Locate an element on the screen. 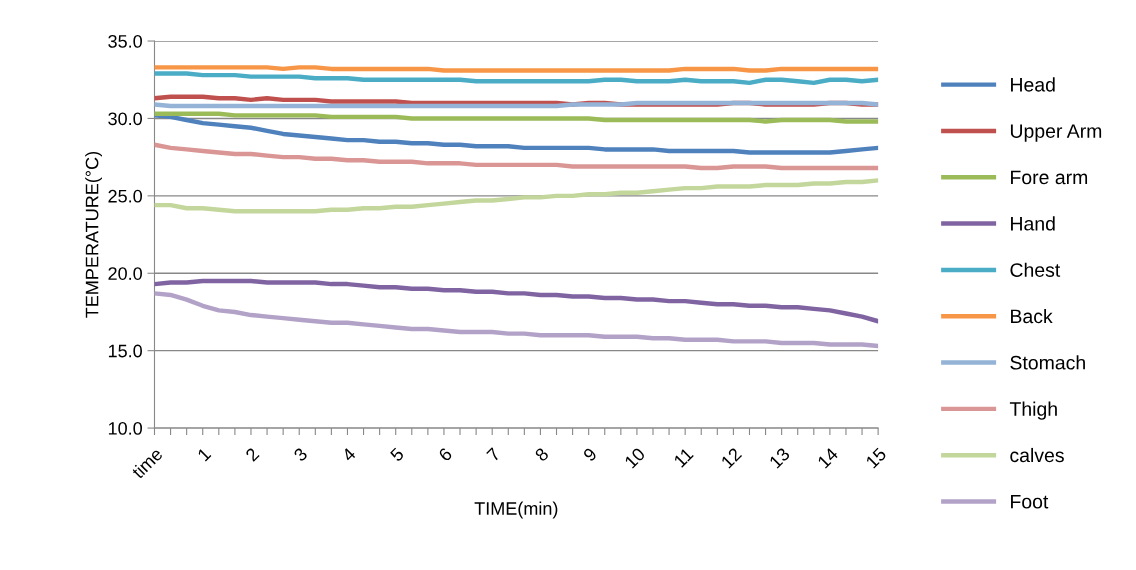 This screenshot has height=570, width=1136. legend-label: Back is located at coordinates (1032, 316).